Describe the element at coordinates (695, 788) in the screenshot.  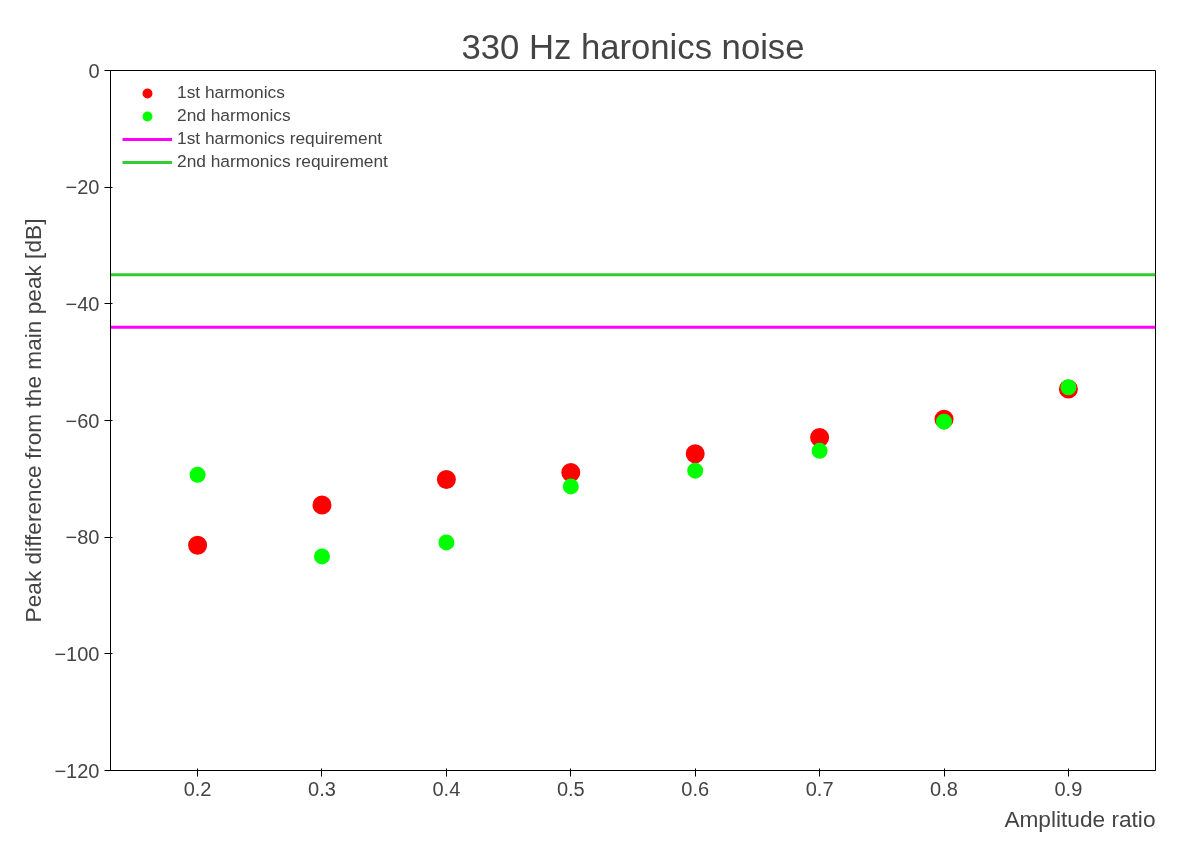
I see `x-tick-label: 0.6` at that location.